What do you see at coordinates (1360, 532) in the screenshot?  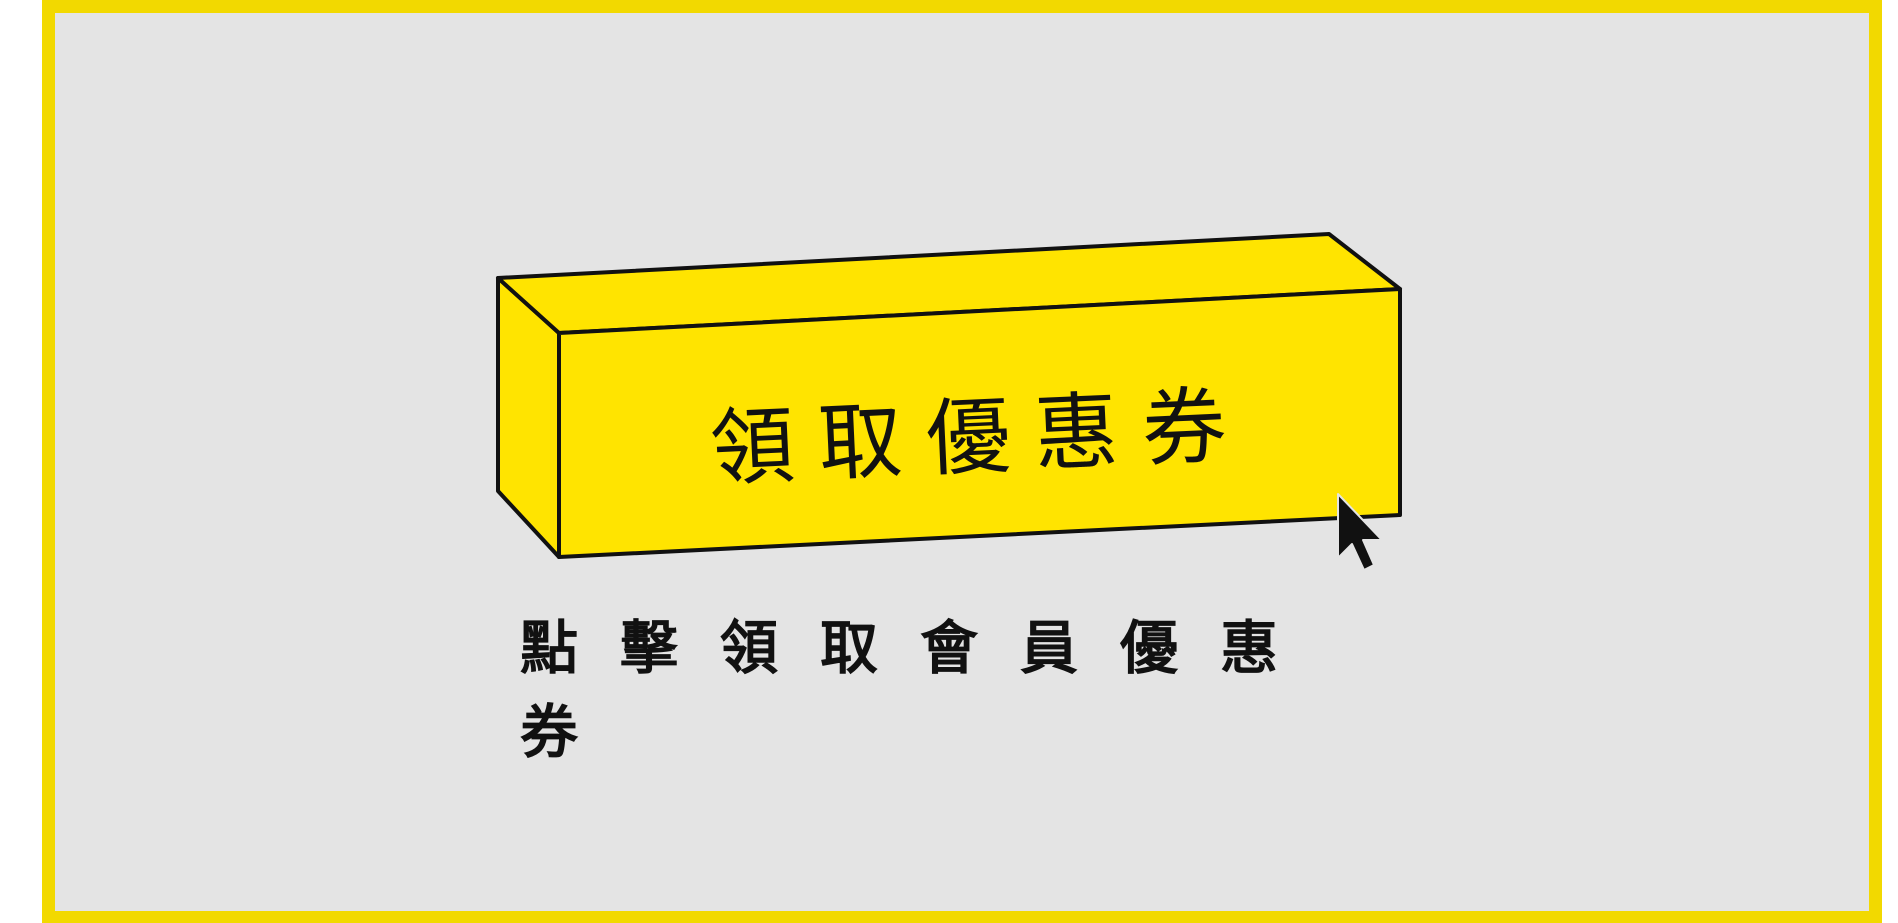 I see `mouse-pointer-icon` at bounding box center [1360, 532].